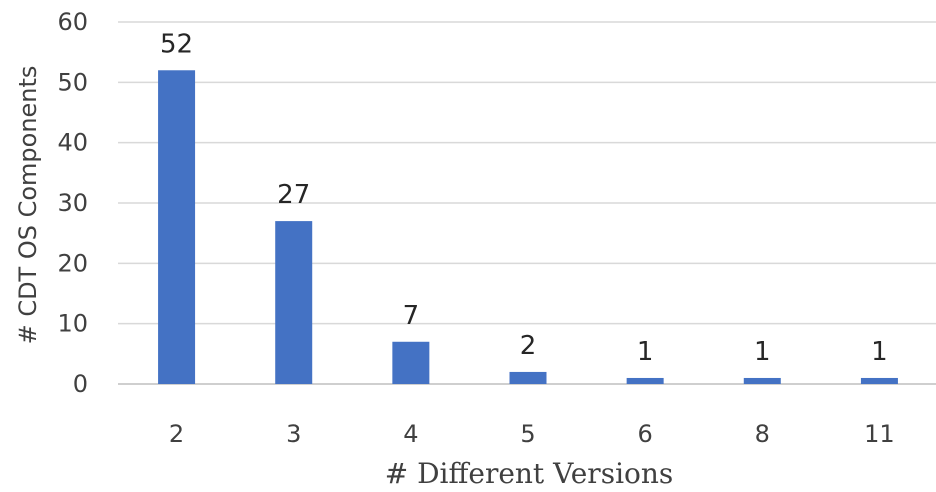 Image resolution: width=936 pixels, height=492 pixels. I want to click on x-tick-label: 5, so click(527, 434).